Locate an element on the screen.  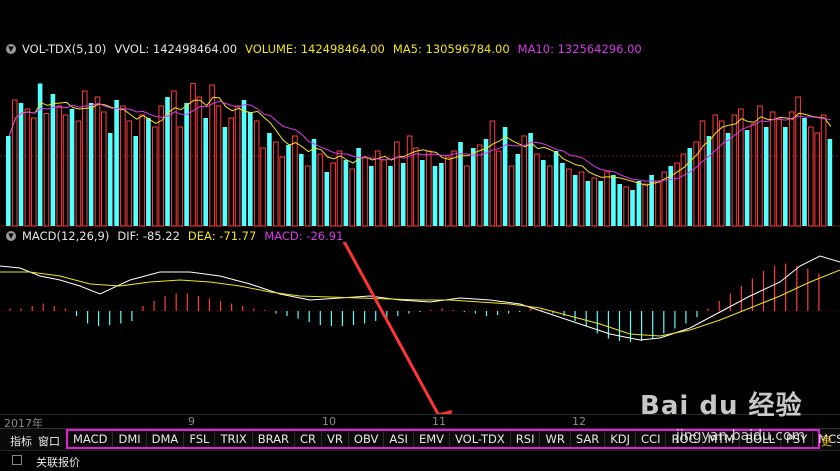
month-tick: 10 is located at coordinates (329, 421).